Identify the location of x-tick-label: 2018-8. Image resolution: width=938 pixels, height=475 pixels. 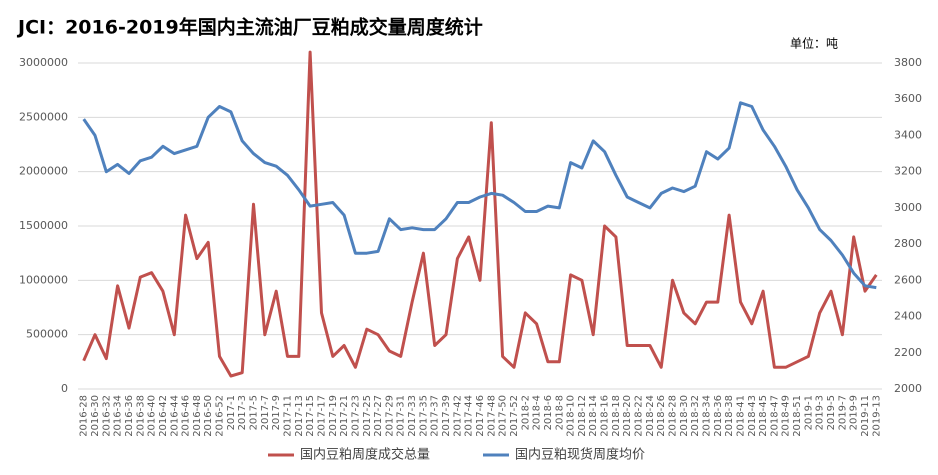
(559, 412).